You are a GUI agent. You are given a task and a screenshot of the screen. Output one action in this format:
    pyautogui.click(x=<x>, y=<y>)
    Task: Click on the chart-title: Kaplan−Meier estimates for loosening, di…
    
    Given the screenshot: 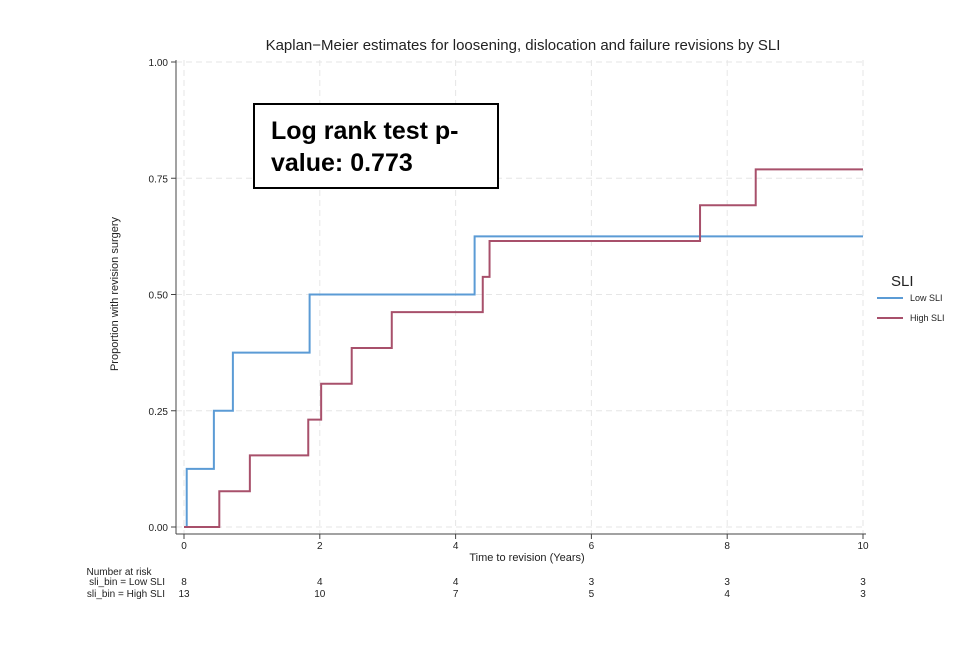 What is the action you would take?
    pyautogui.click(x=523, y=45)
    